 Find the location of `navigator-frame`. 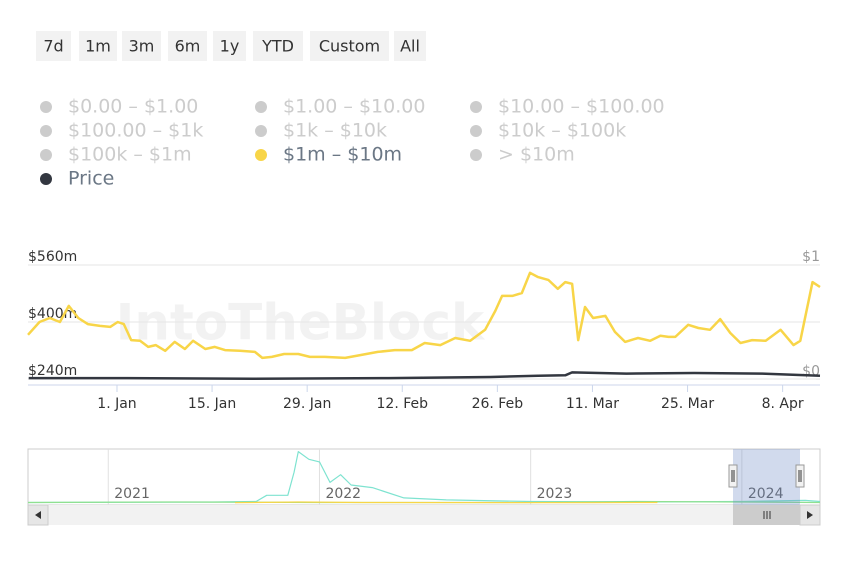

navigator-frame is located at coordinates (424, 477).